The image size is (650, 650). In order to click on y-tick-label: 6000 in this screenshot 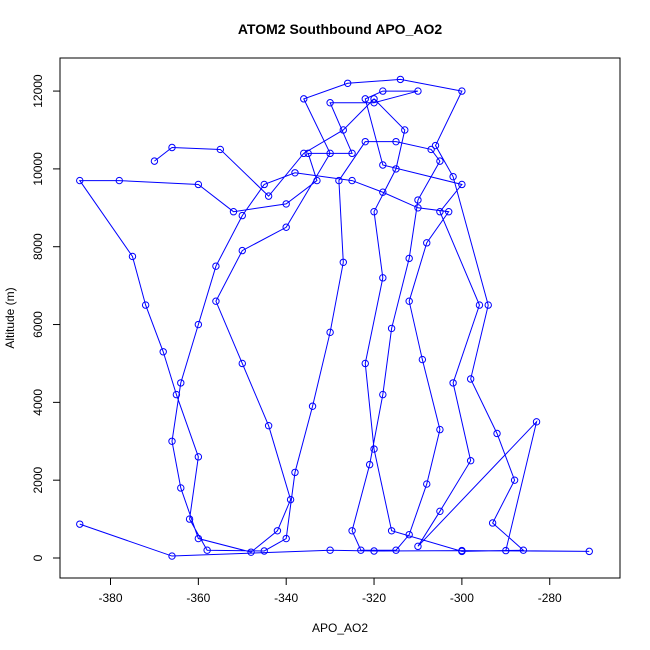, I will do `click(38, 324)`.